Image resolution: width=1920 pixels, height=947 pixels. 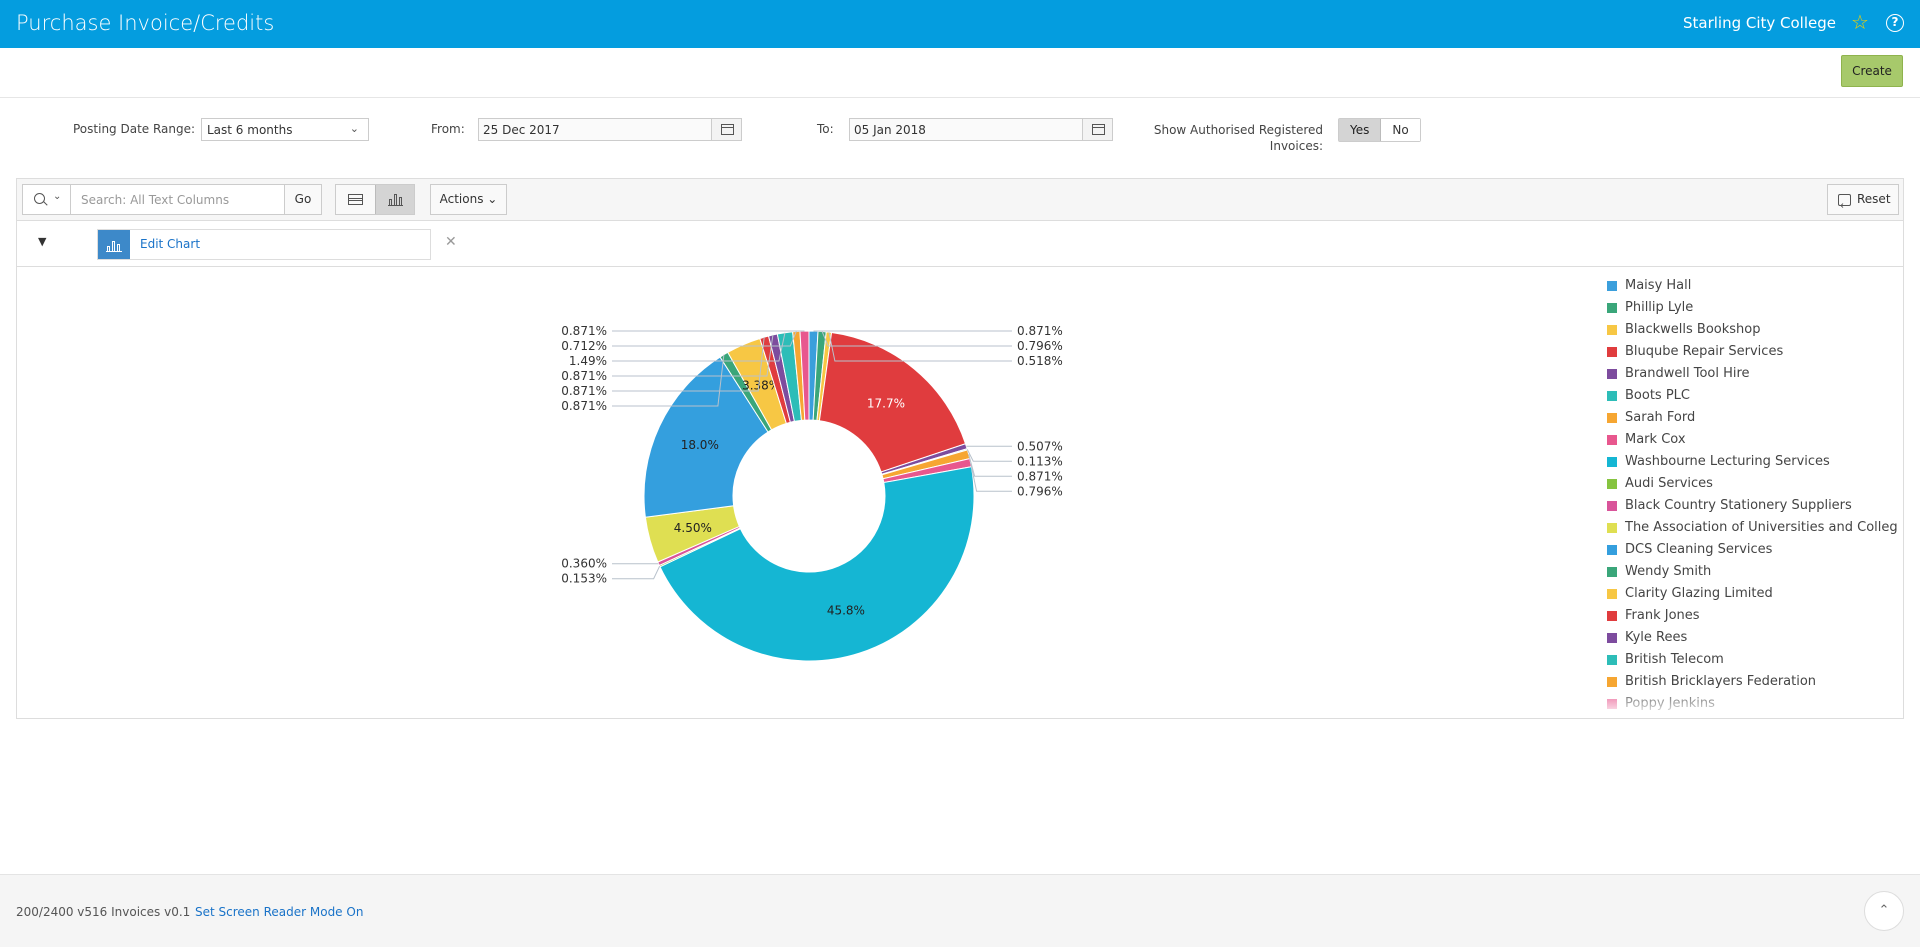 I want to click on legend-item: Kyle Rees, so click(x=1752, y=640).